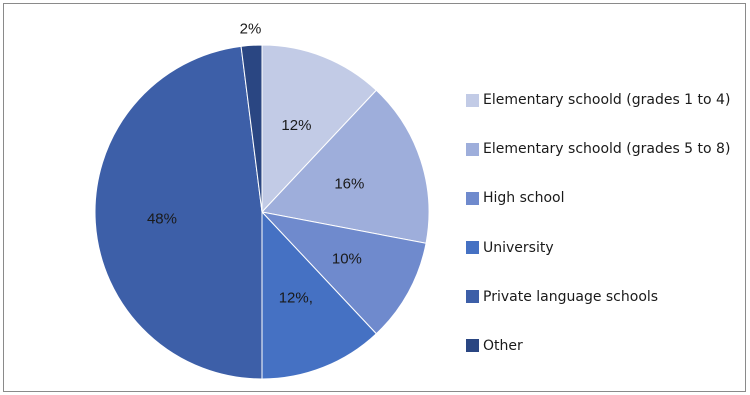  Describe the element at coordinates (162, 218) in the screenshot. I see `data-label: 48%` at that location.